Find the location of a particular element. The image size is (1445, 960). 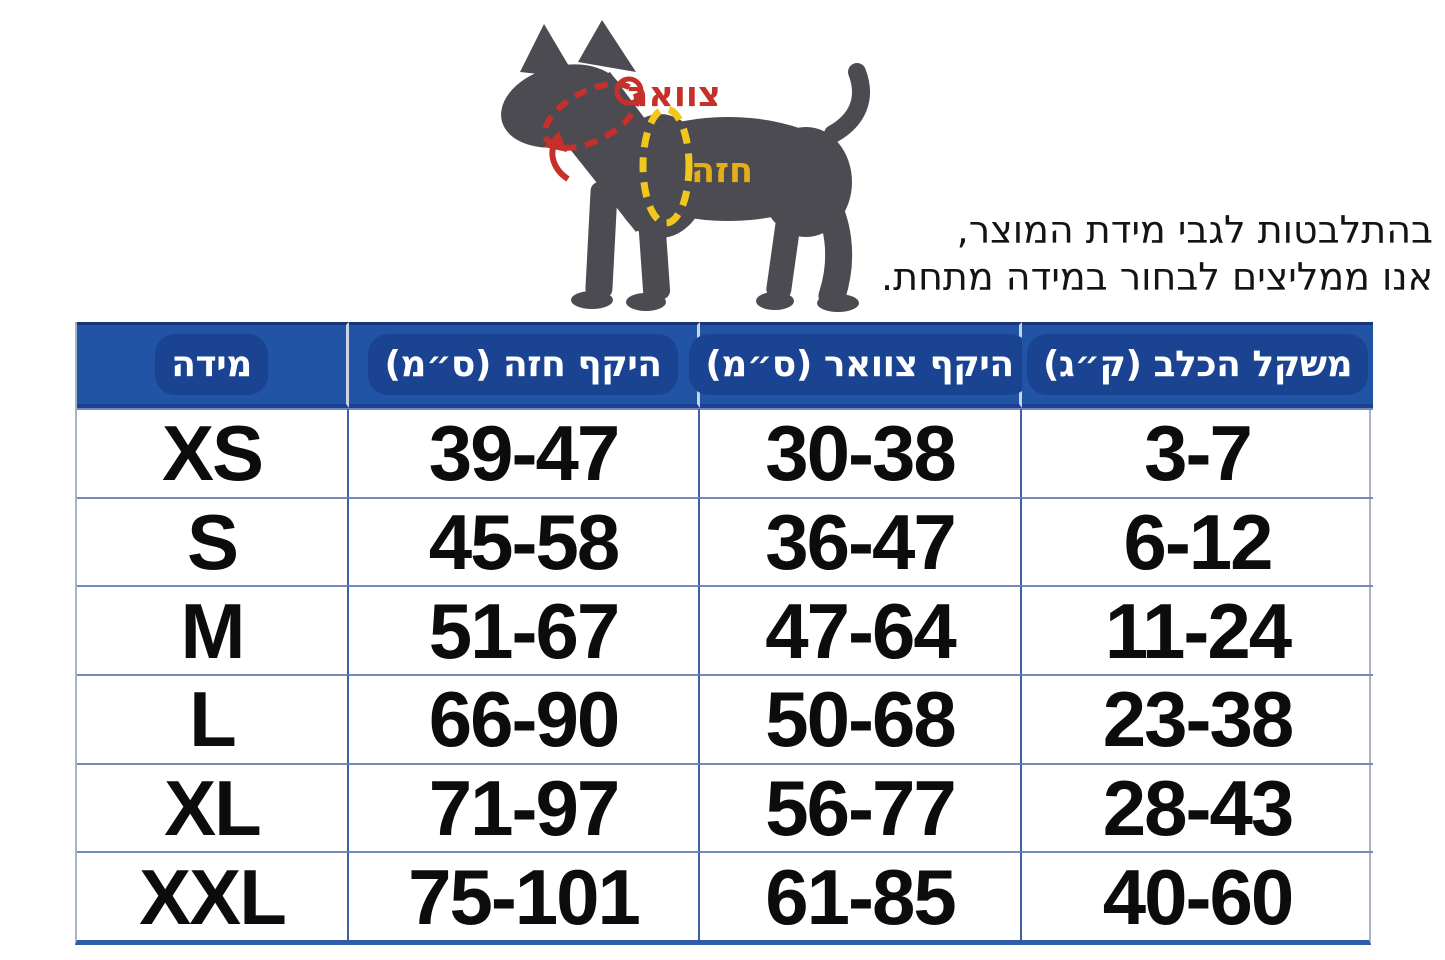

size-cell: M is located at coordinates (213, 629).